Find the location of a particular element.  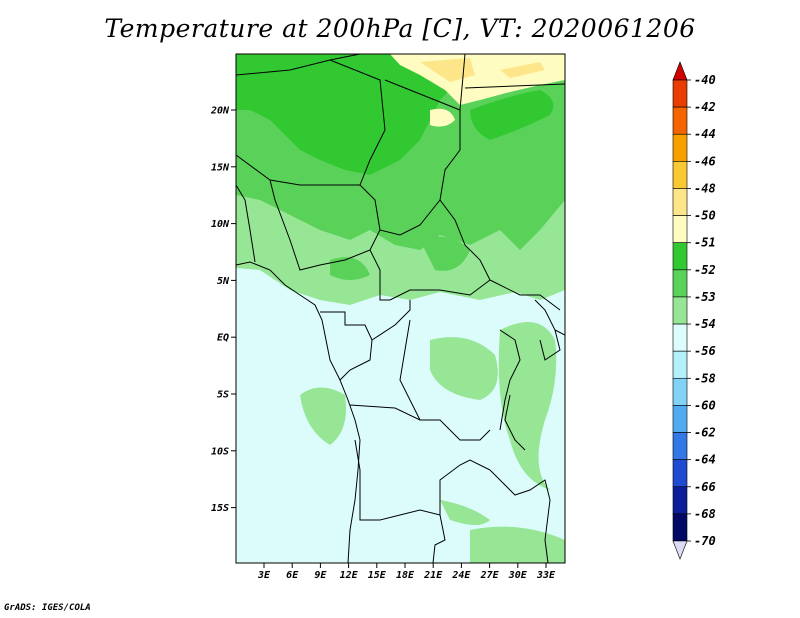

colorbar-label: -68 is located at coordinates (705, 514).